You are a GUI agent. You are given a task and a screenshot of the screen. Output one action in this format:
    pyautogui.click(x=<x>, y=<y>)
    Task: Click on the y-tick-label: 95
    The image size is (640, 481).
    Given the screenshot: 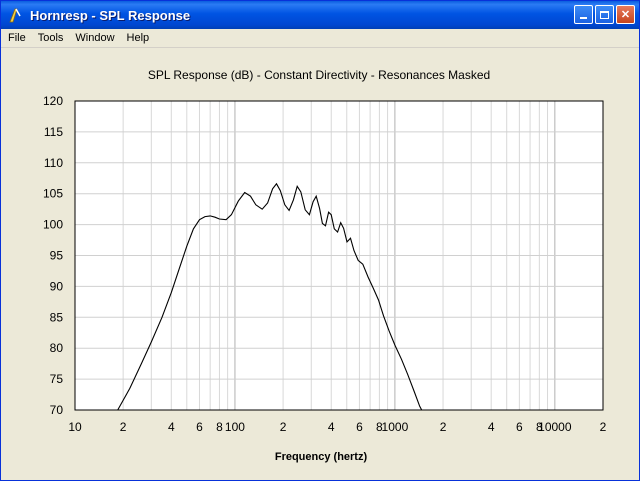 What is the action you would take?
    pyautogui.click(x=57, y=256)
    